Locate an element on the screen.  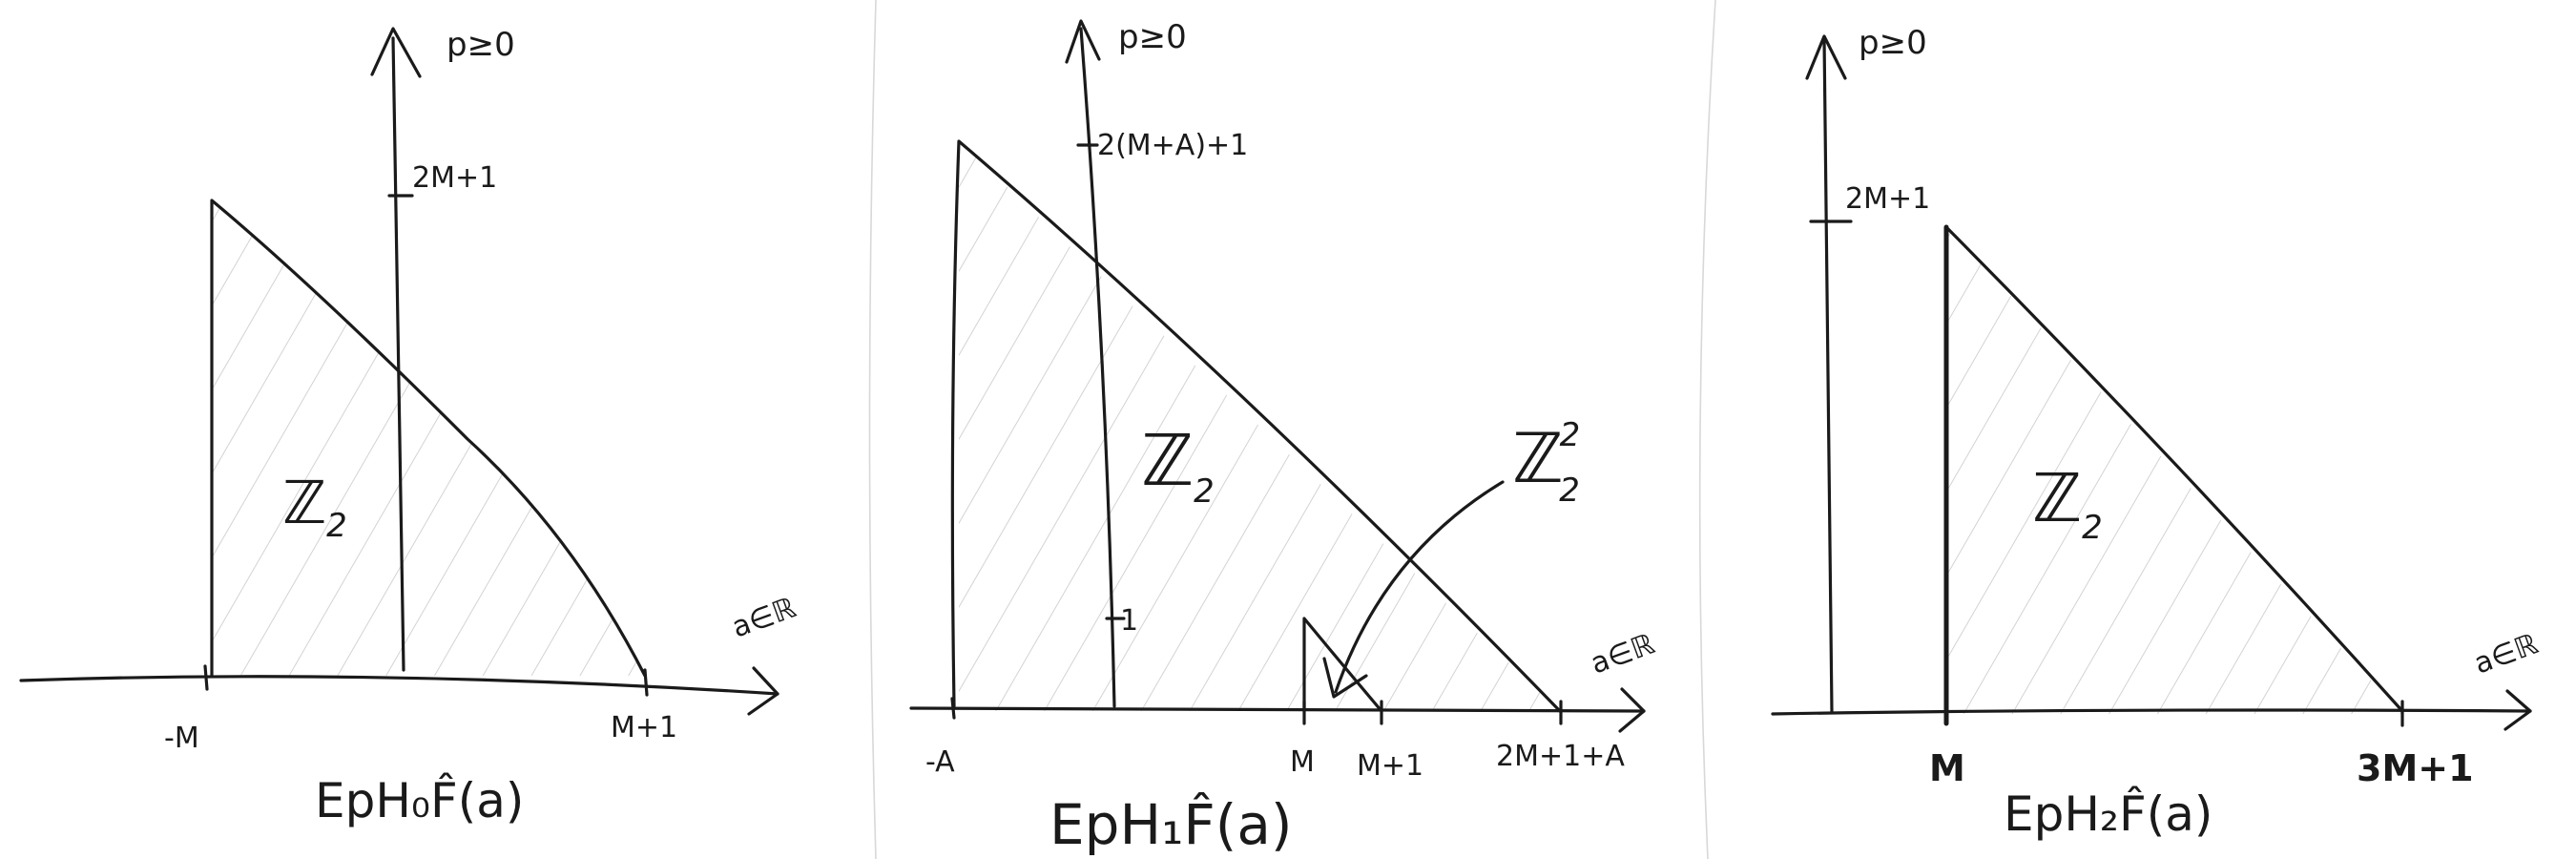
x-tick-label-3m-plus-1: 3M+1 is located at coordinates (2415, 768).